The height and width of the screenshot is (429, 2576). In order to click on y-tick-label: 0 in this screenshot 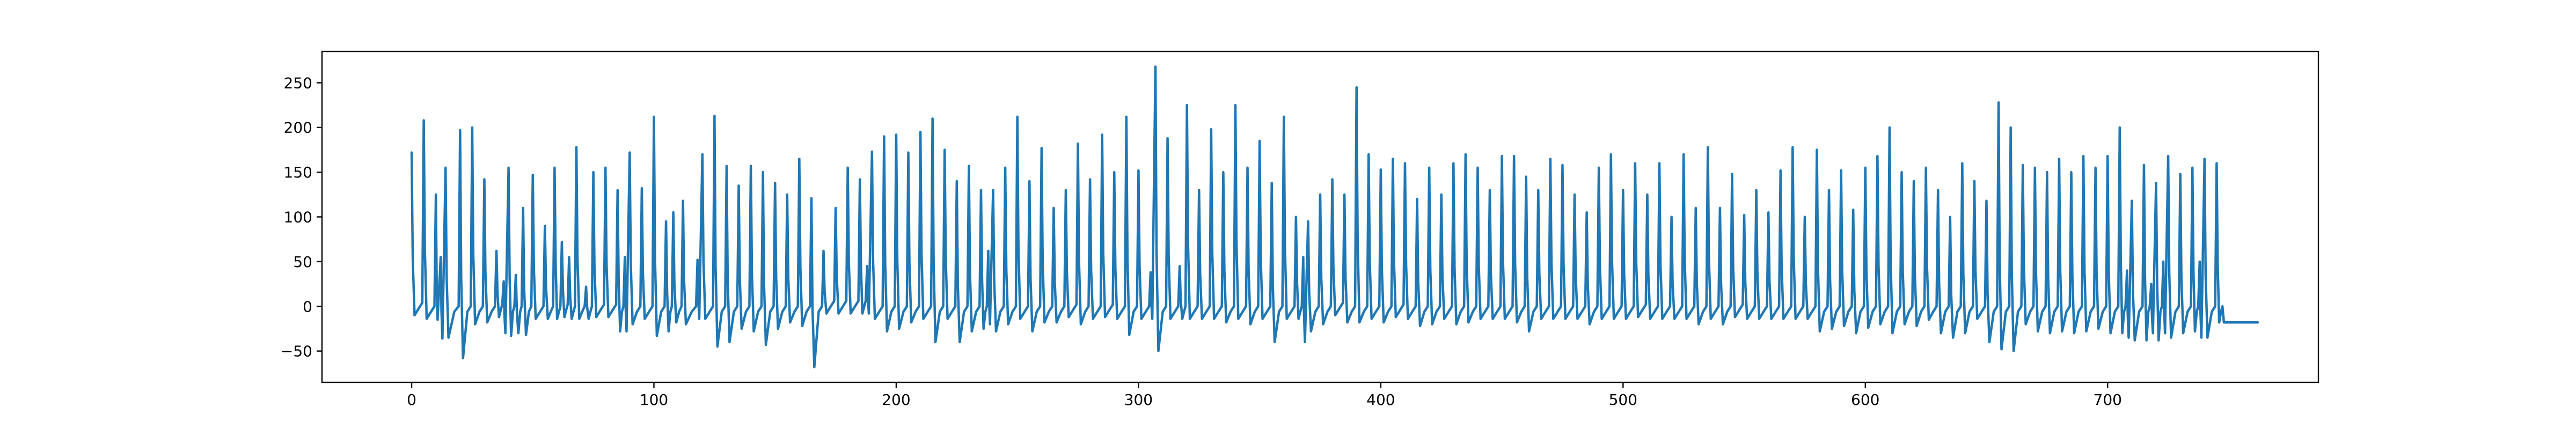, I will do `click(307, 306)`.